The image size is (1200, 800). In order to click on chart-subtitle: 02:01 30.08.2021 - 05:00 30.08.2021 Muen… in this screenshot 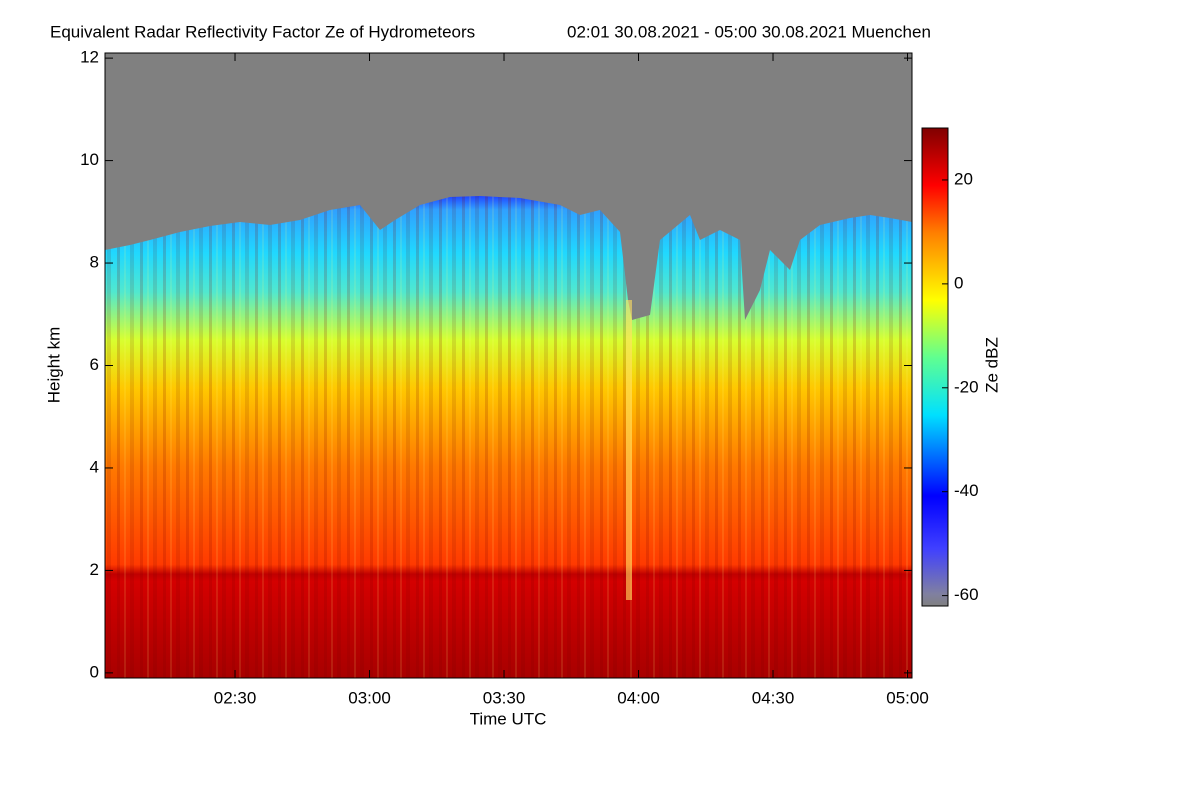, I will do `click(749, 31)`.